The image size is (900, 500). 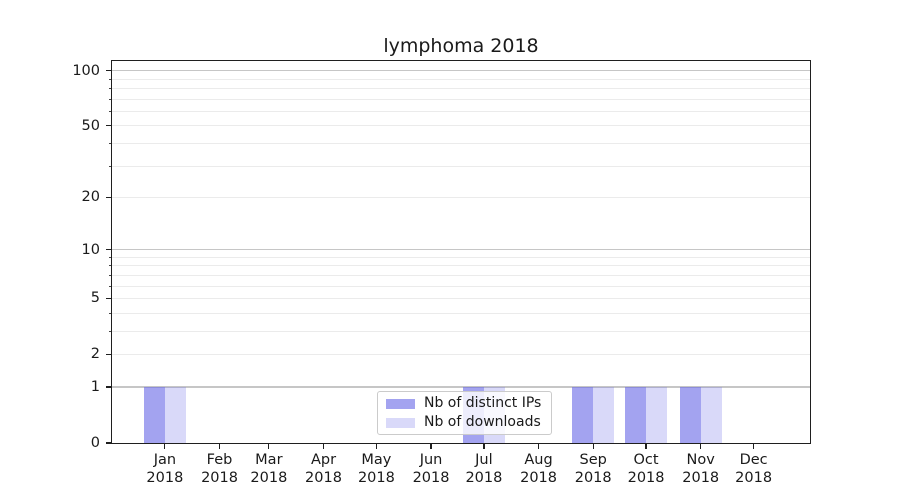 I want to click on x-tick-oct, so click(x=646, y=446).